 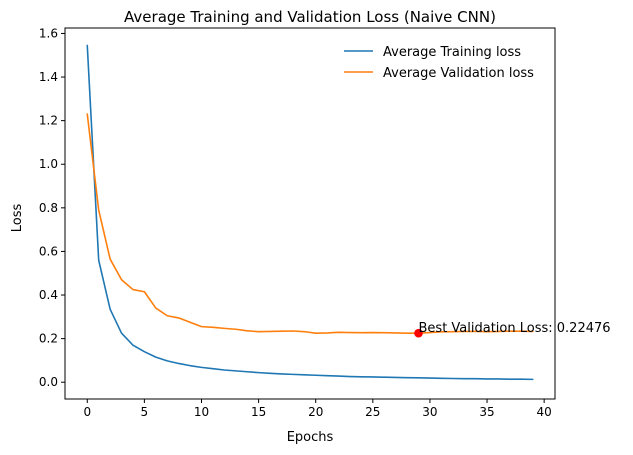 I want to click on y-tick-label: 1.4, so click(x=48, y=77).